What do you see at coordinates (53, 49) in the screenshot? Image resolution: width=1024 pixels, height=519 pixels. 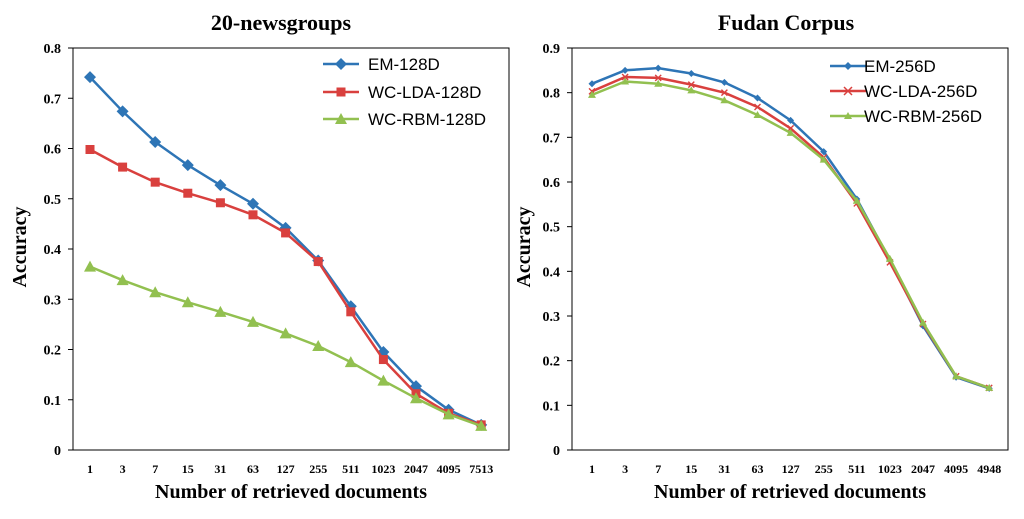 I see `y-tick-label: 0.8` at bounding box center [53, 49].